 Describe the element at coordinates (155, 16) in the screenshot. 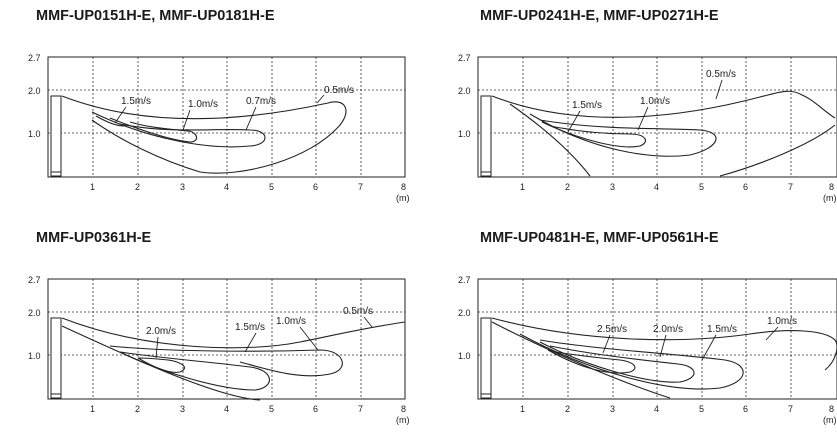

I see `panel-title: MMF-UP0151H-E, MMF-UP0181H-E` at that location.